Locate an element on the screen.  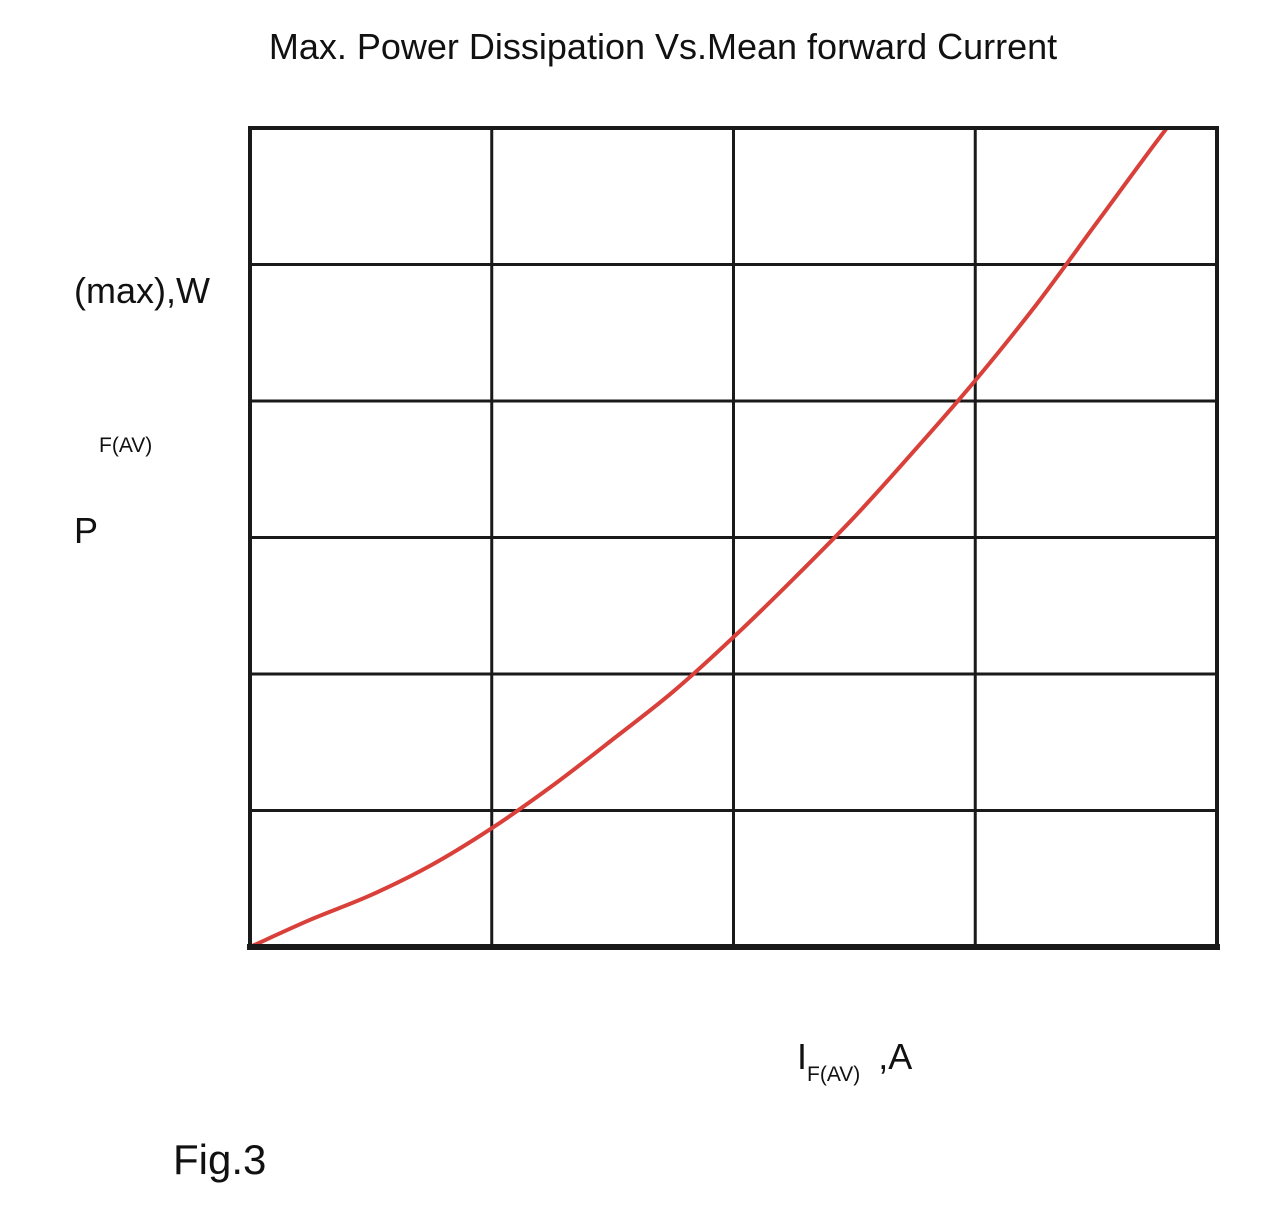
y-axis-label-subscript: F(AV) is located at coordinates (126, 445).